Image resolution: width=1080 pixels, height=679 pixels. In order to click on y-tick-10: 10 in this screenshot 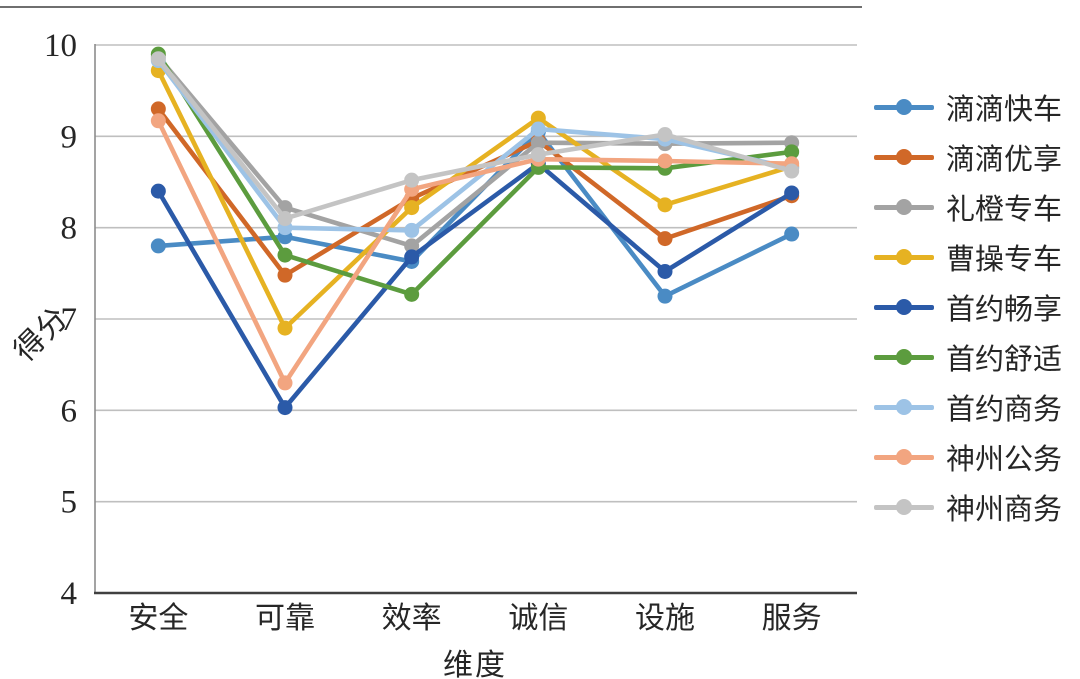, I will do `click(60, 46)`.